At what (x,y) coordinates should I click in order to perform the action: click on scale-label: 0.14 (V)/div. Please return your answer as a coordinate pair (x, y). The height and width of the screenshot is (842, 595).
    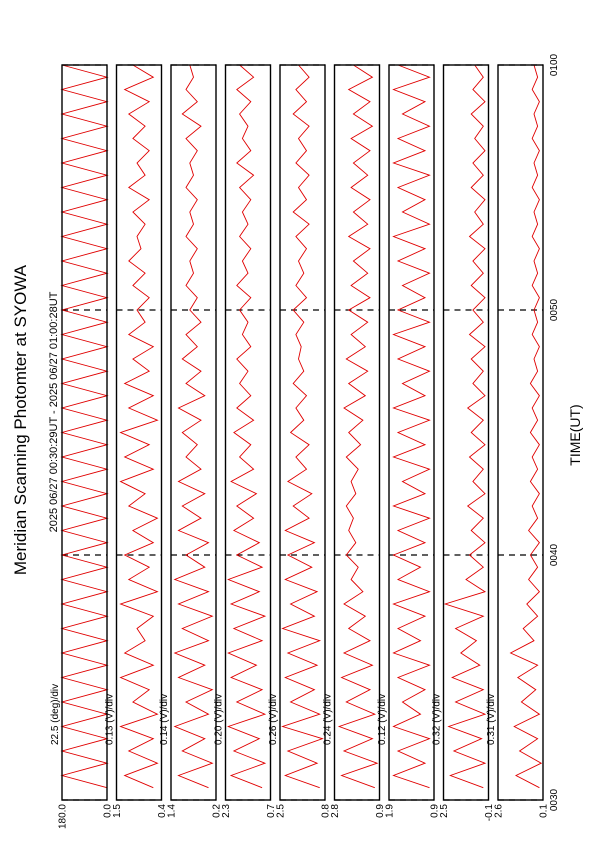
    Looking at the image, I should click on (164, 719).